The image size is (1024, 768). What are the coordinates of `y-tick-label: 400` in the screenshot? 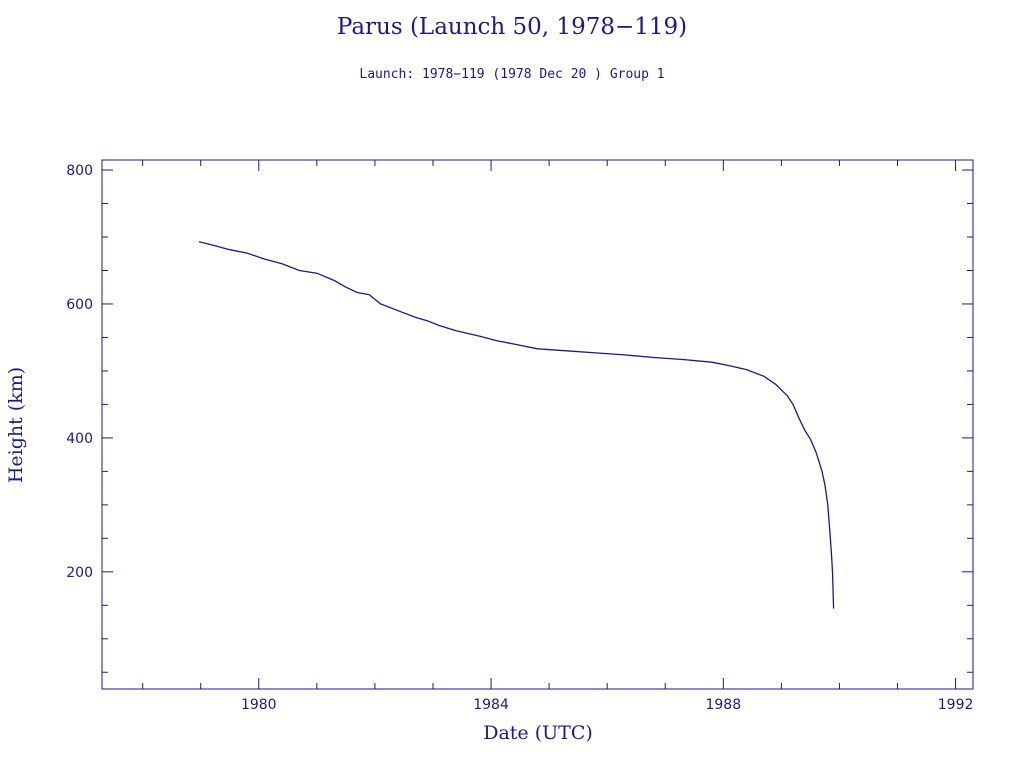 It's located at (79, 439).